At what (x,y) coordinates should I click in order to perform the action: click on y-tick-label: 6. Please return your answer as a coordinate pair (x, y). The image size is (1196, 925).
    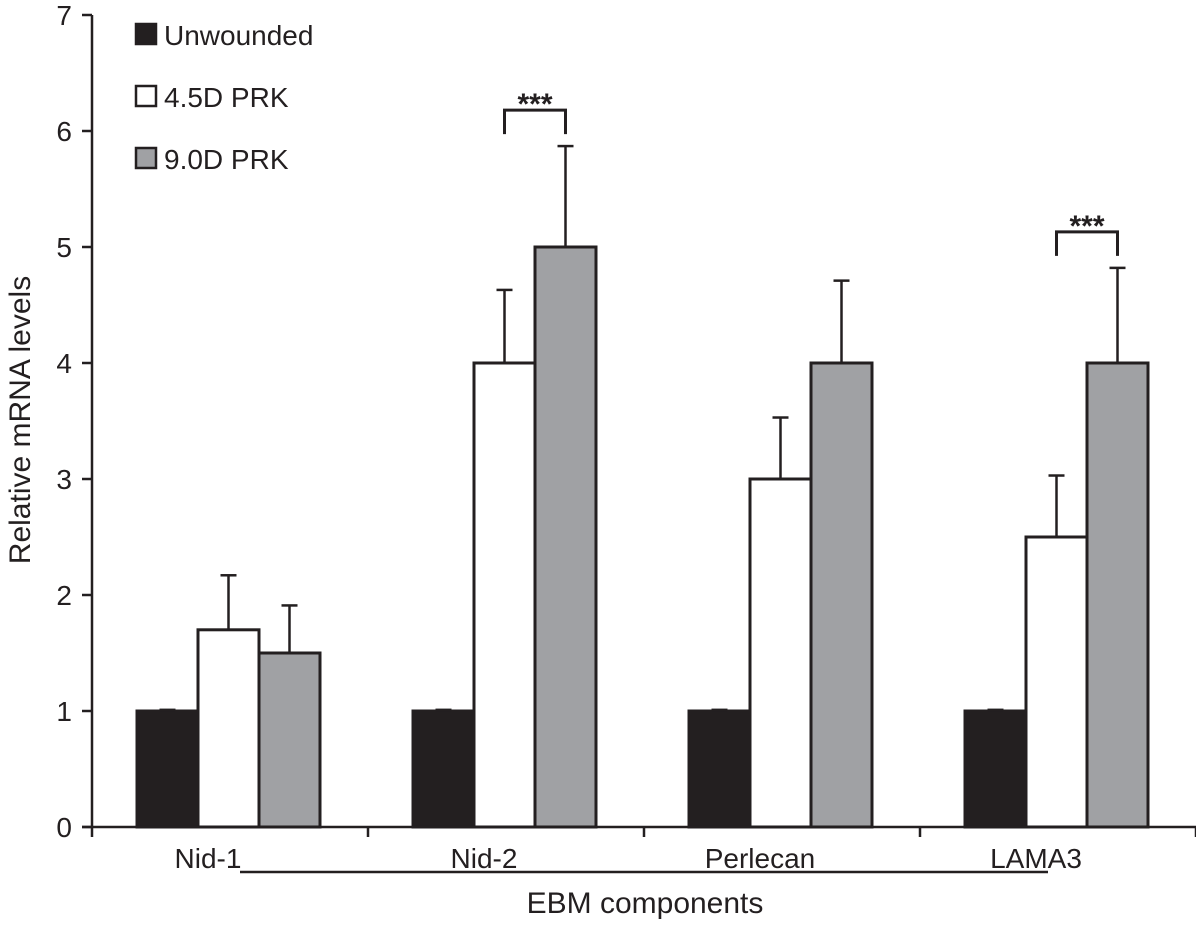
    Looking at the image, I should click on (64, 131).